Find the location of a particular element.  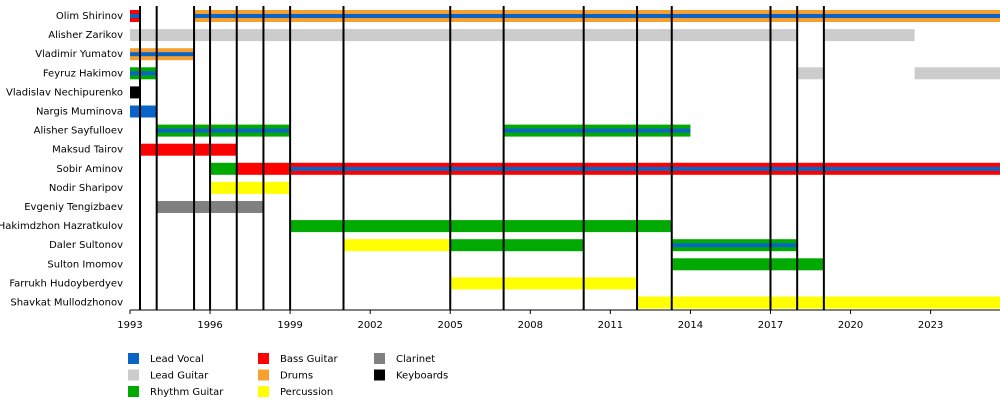

x-tick-label: 2023 is located at coordinates (930, 325).